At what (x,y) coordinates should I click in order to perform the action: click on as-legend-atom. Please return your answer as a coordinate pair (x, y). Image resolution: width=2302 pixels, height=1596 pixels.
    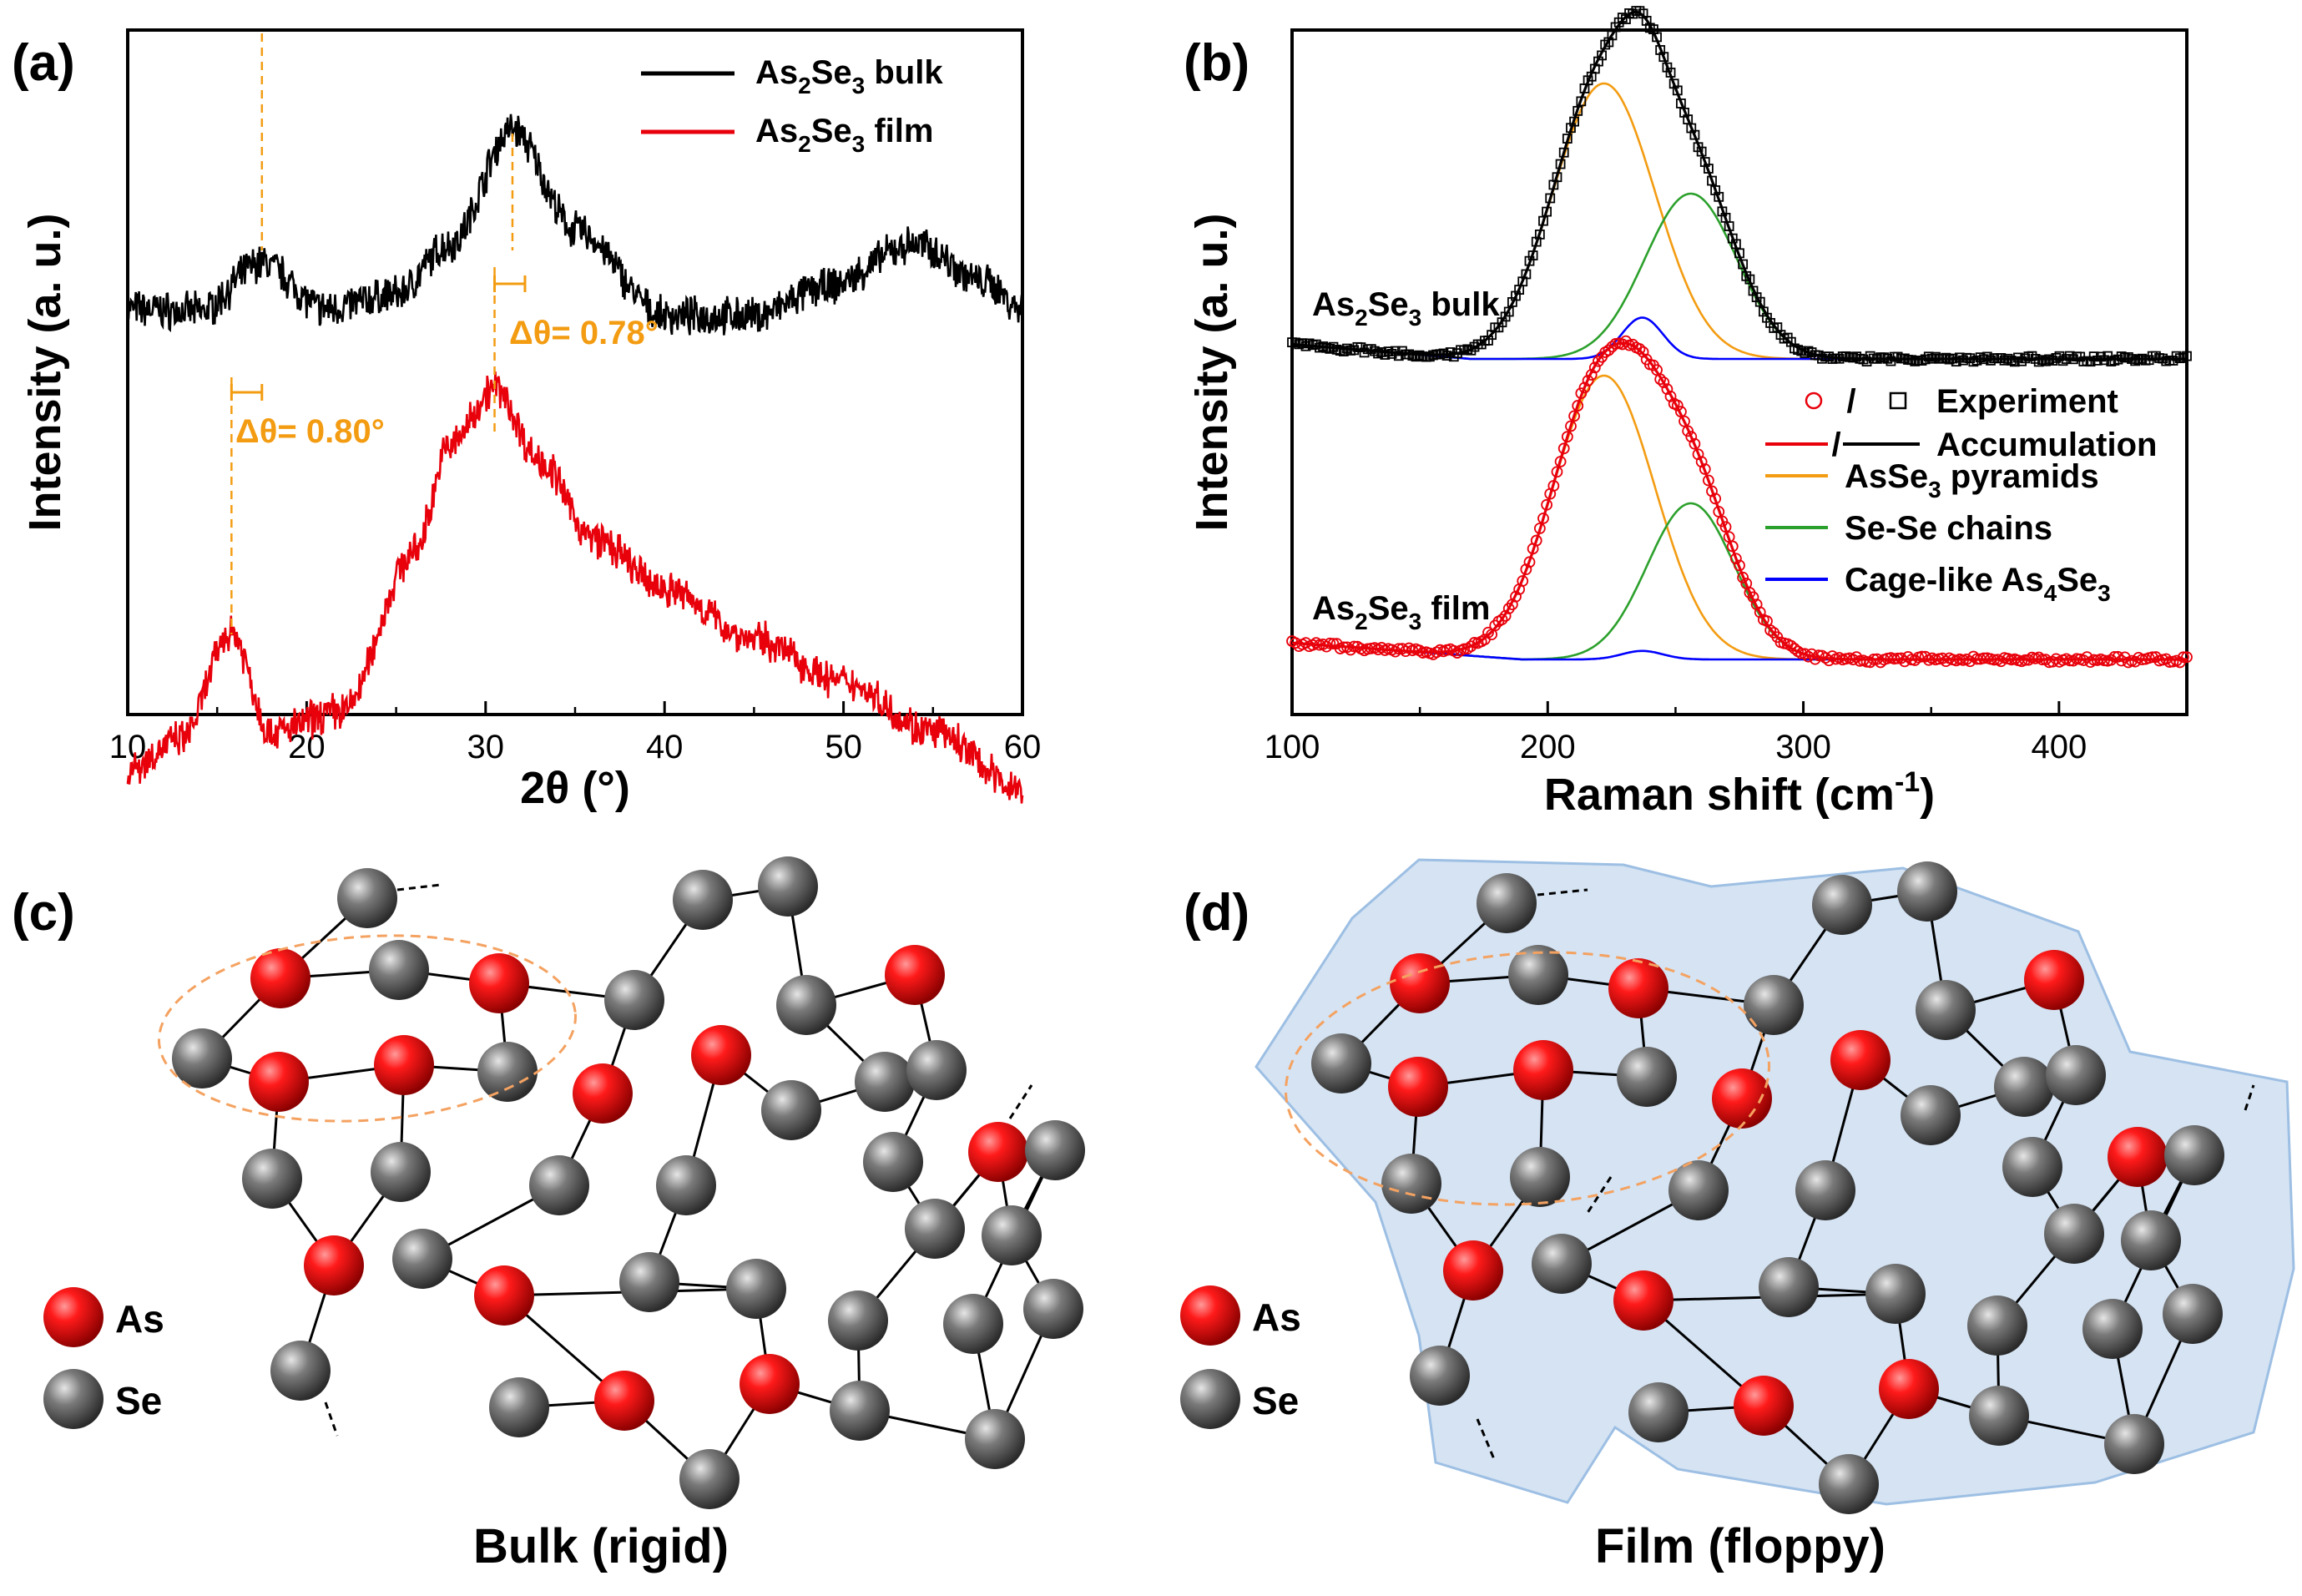
    Looking at the image, I should click on (1210, 1315).